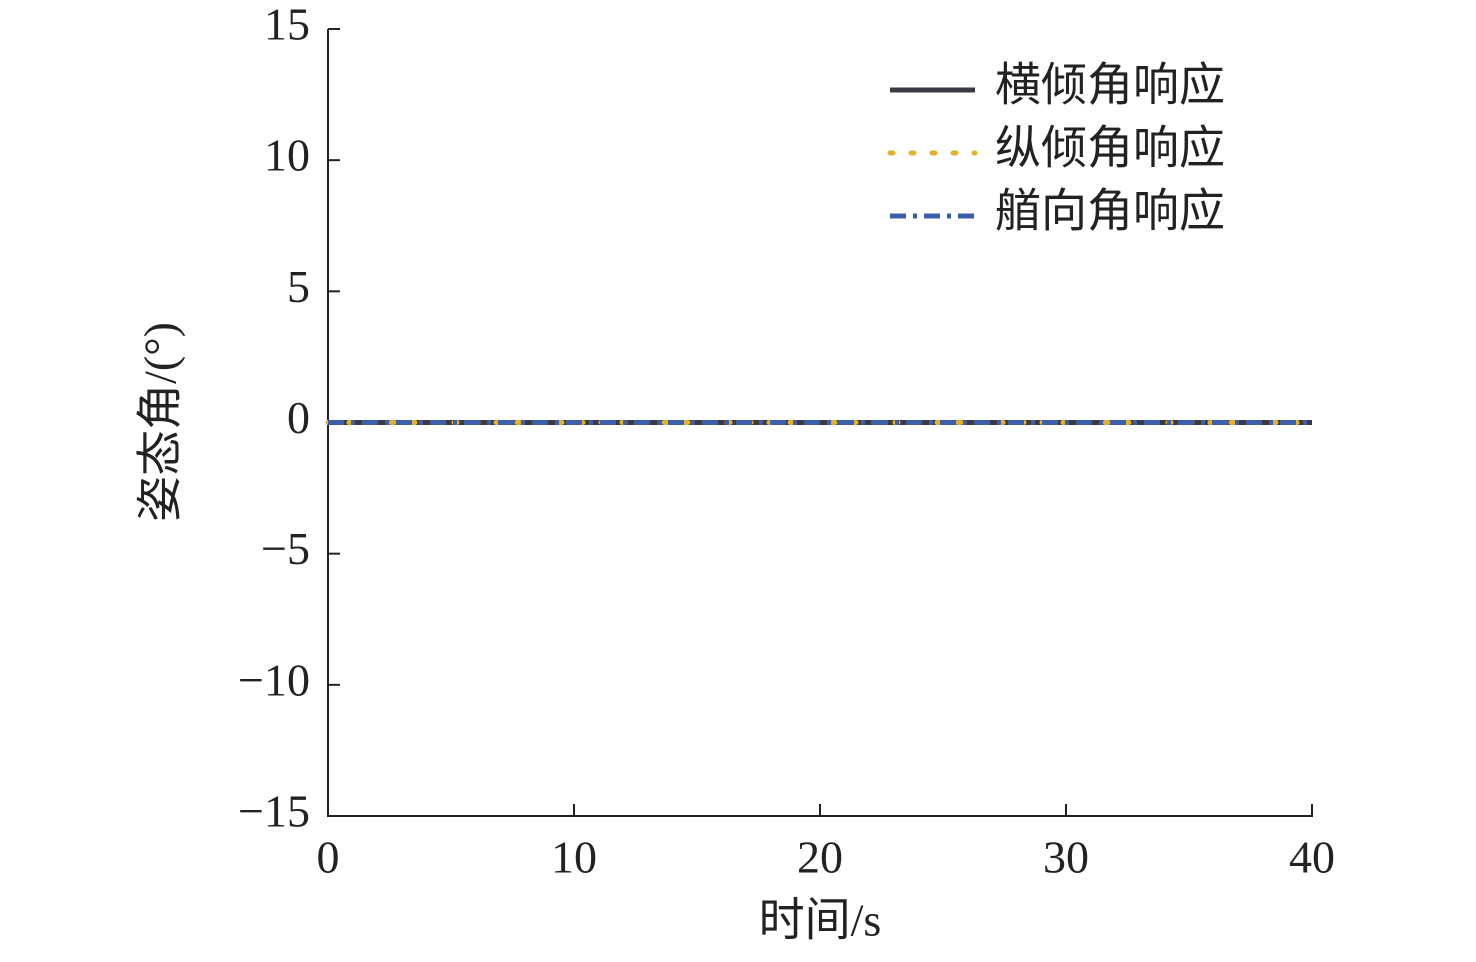  I want to click on y-tick-label: −5, so click(285, 548).